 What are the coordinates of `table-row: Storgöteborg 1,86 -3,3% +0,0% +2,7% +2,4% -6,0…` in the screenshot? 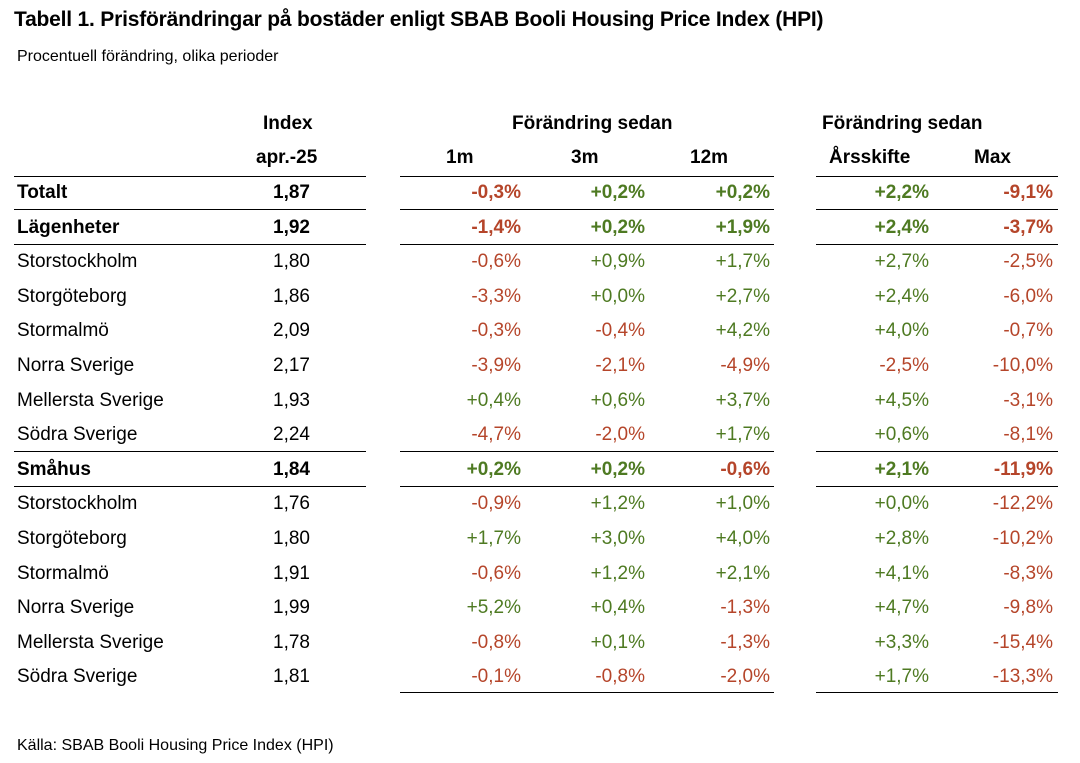 It's located at (540, 297).